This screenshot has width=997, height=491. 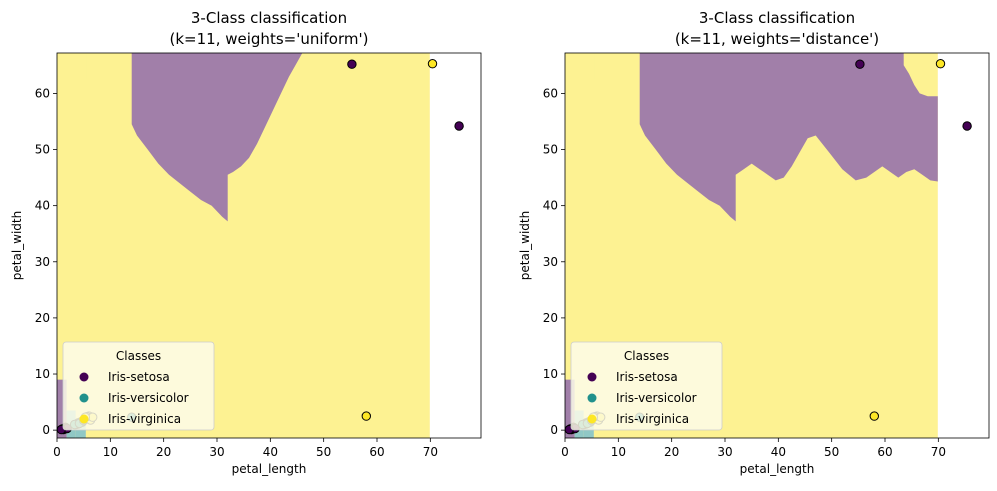 What do you see at coordinates (269, 469) in the screenshot?
I see `chart-0-x-axis-label: petal_length` at bounding box center [269, 469].